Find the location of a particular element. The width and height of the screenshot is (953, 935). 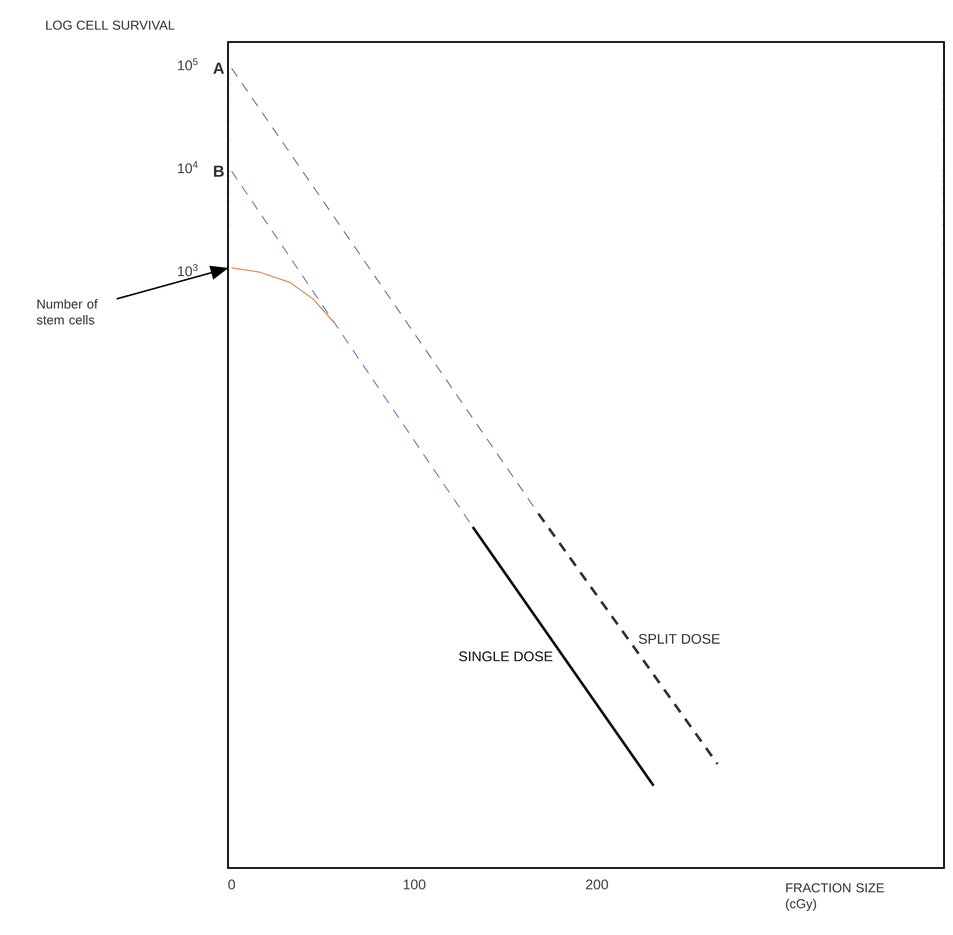

x-tick-label: 0 is located at coordinates (231, 885).